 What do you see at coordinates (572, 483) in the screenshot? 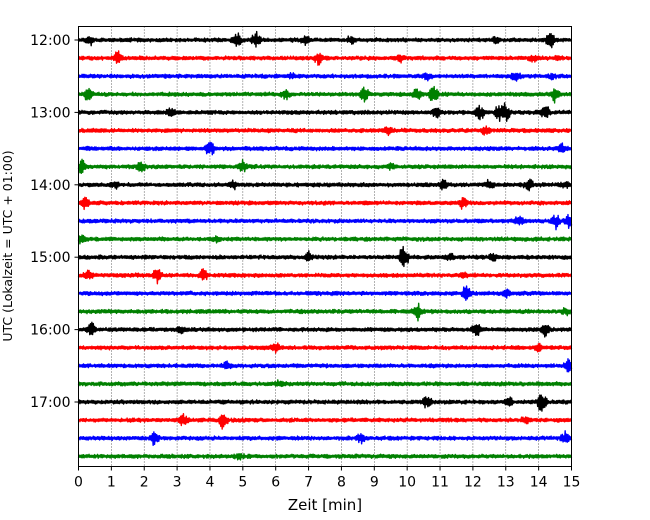
I see `x-tick-label: 15` at bounding box center [572, 483].